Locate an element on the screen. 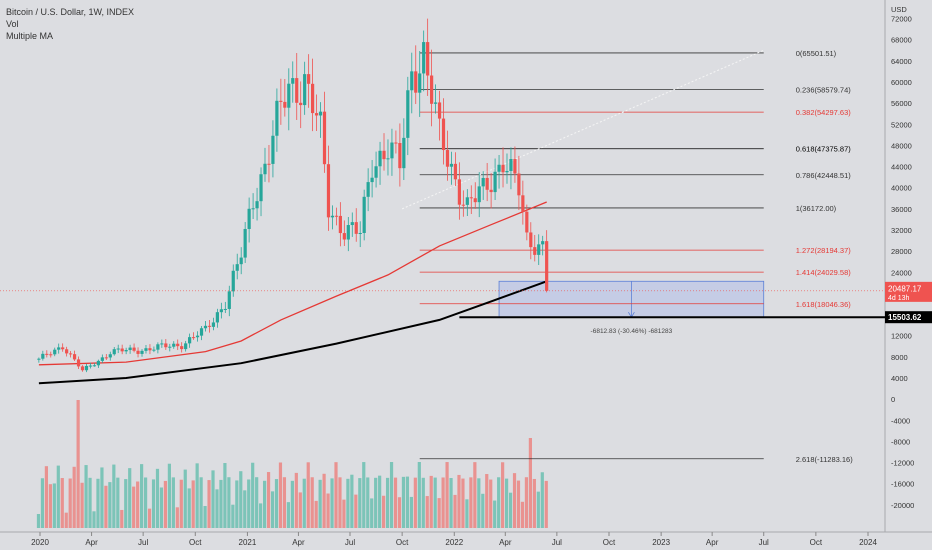  trend-guide-line is located at coordinates (582, 129).